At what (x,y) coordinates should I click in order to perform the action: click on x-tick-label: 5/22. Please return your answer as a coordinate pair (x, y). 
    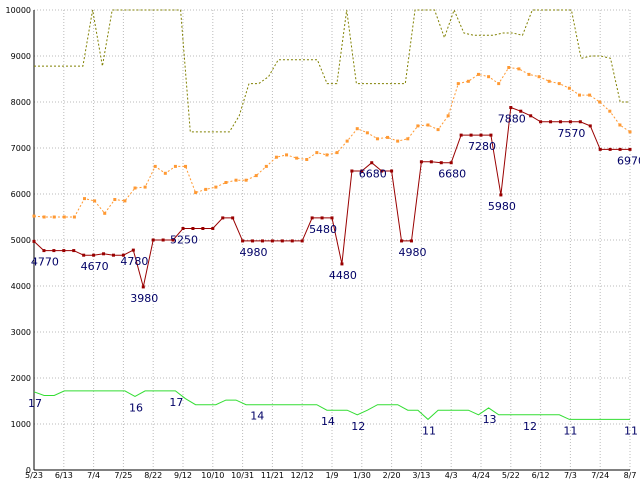
    Looking at the image, I should click on (511, 475).